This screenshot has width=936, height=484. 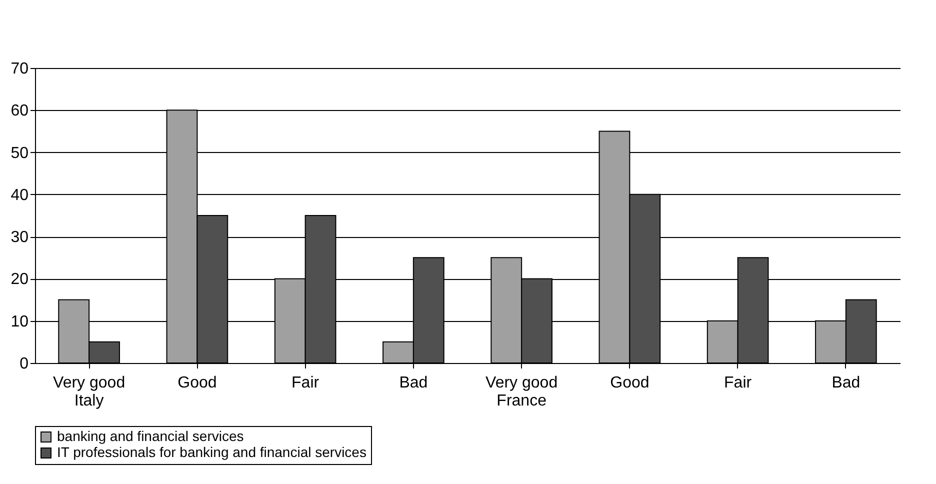 What do you see at coordinates (150, 436) in the screenshot?
I see `legend-label: banking and financial services` at bounding box center [150, 436].